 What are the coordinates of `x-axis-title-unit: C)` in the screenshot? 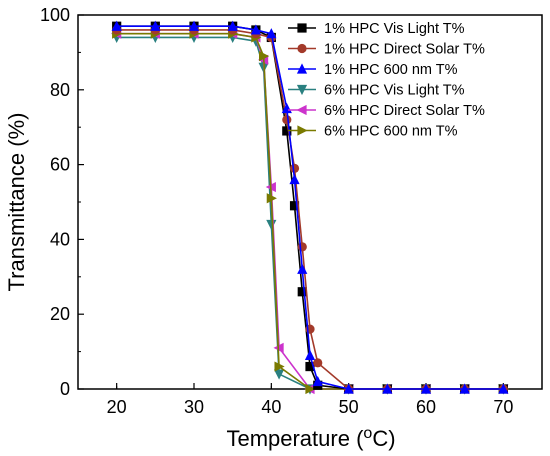 It's located at (383, 438).